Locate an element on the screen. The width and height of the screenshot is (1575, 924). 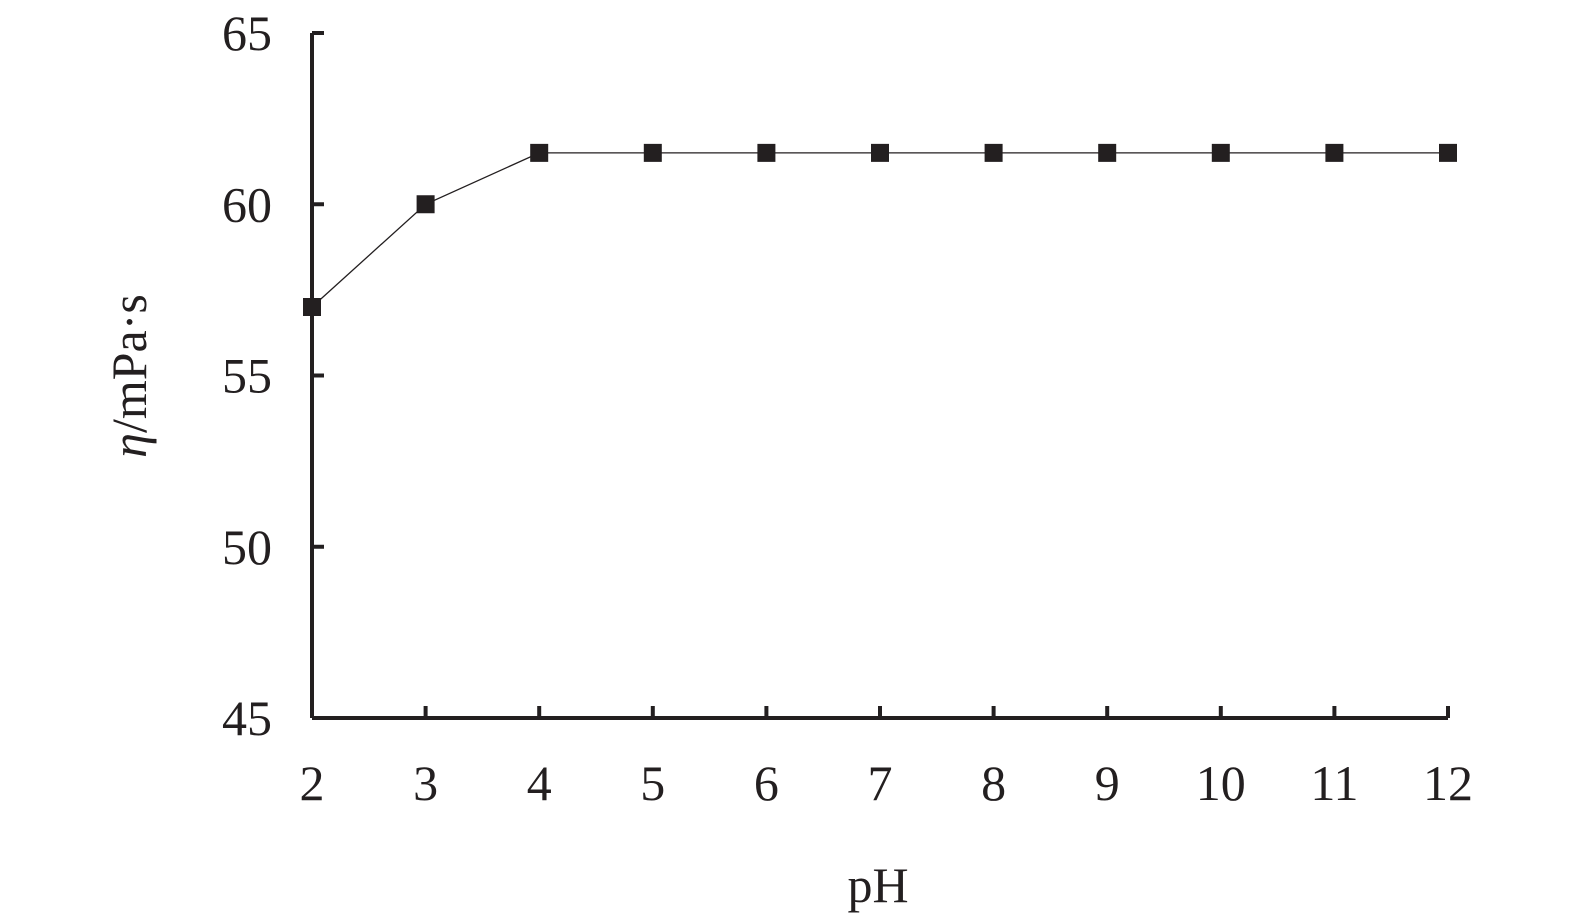
y-ticks: 45 50 55 60 65 is located at coordinates (273, 375).